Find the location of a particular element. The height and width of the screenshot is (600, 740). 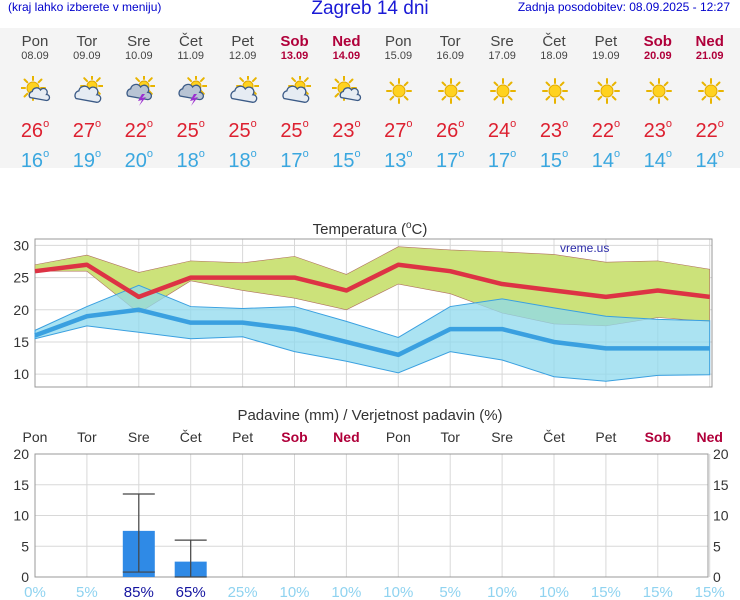

y-tick-label: 5 is located at coordinates (25, 546).